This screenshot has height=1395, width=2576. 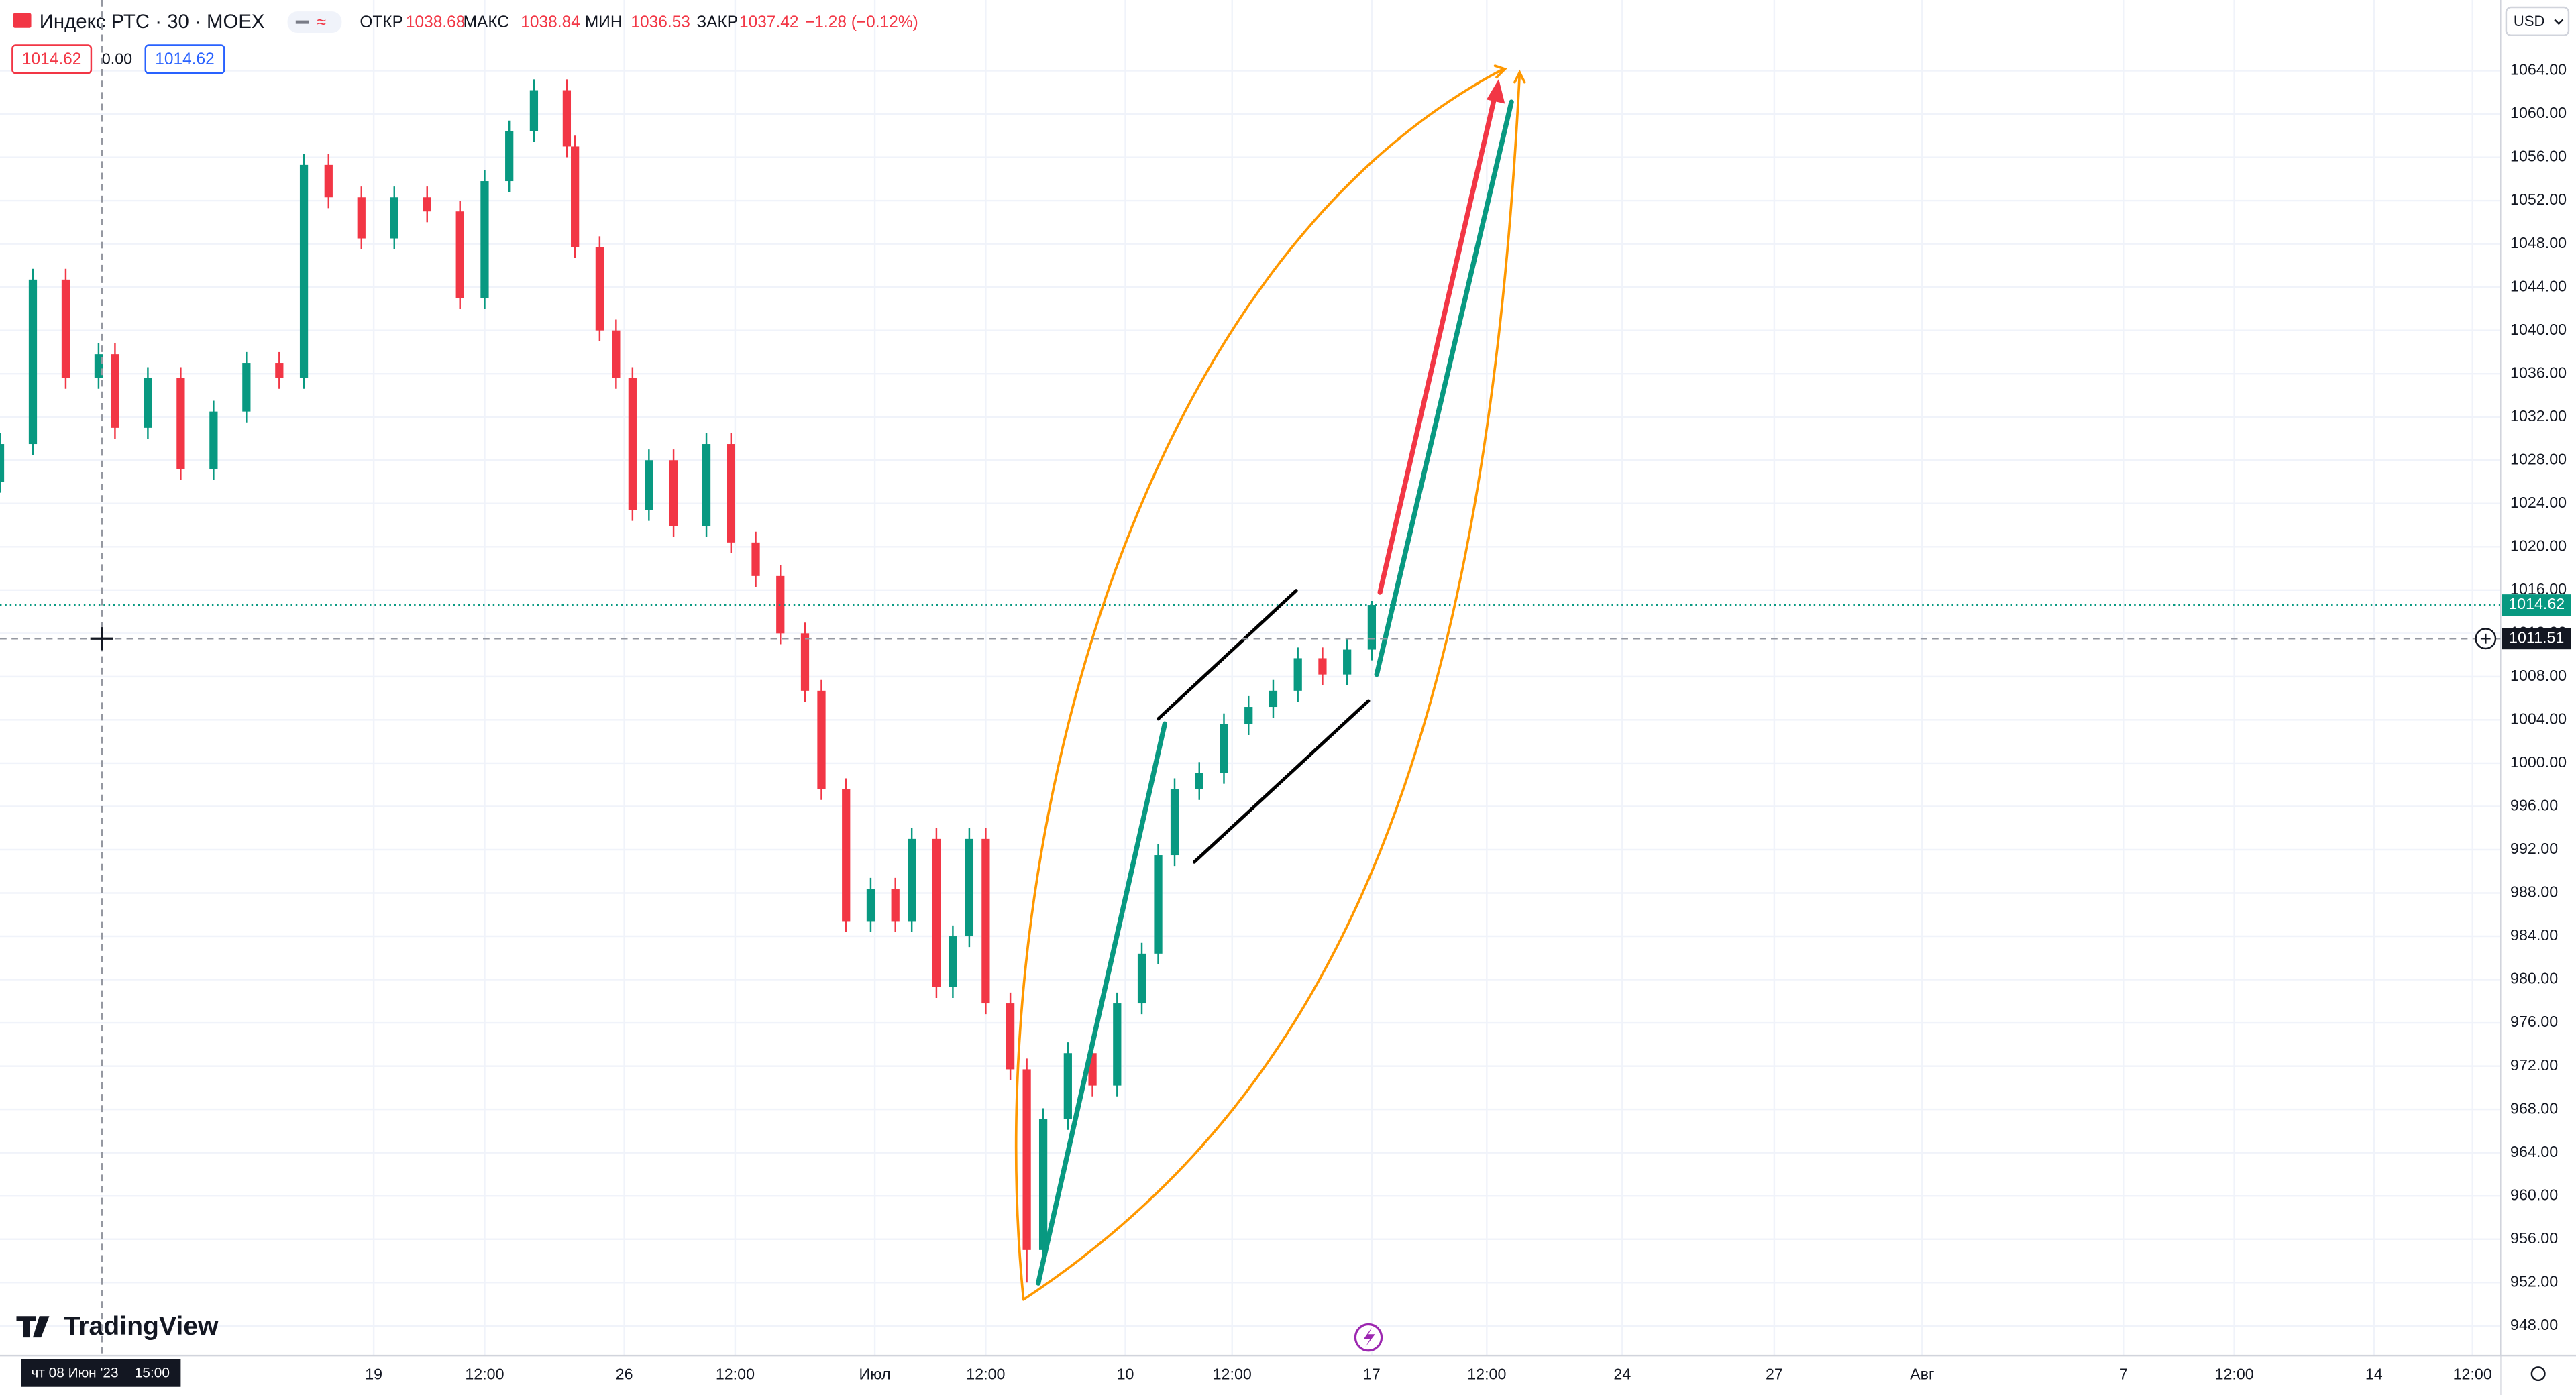 What do you see at coordinates (874, 1374) in the screenshot?
I see `x-tick-label: Июл` at bounding box center [874, 1374].